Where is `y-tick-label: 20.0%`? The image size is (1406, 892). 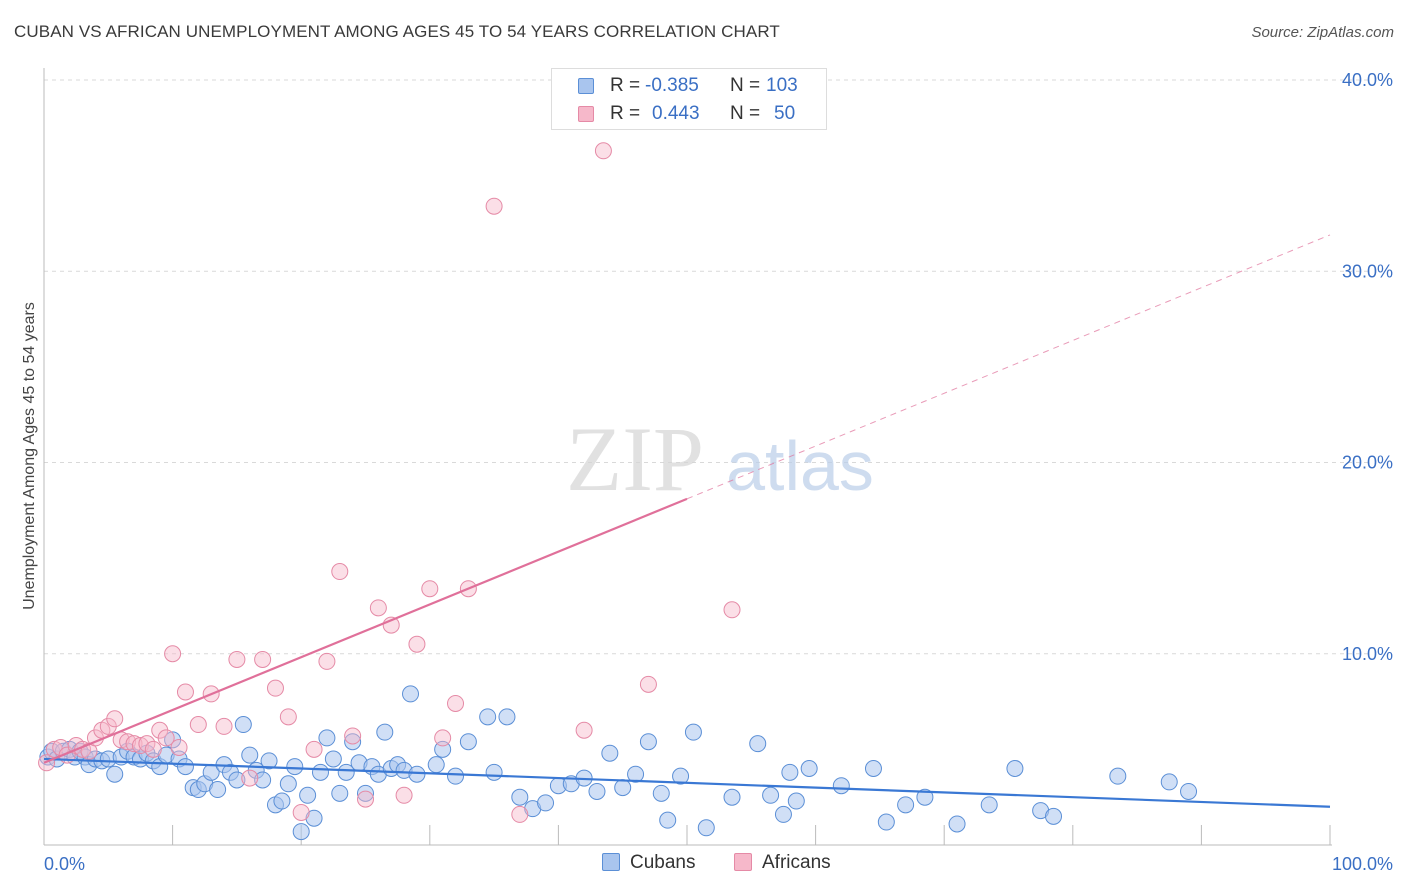 y-tick-label: 20.0% is located at coordinates (1367, 463).